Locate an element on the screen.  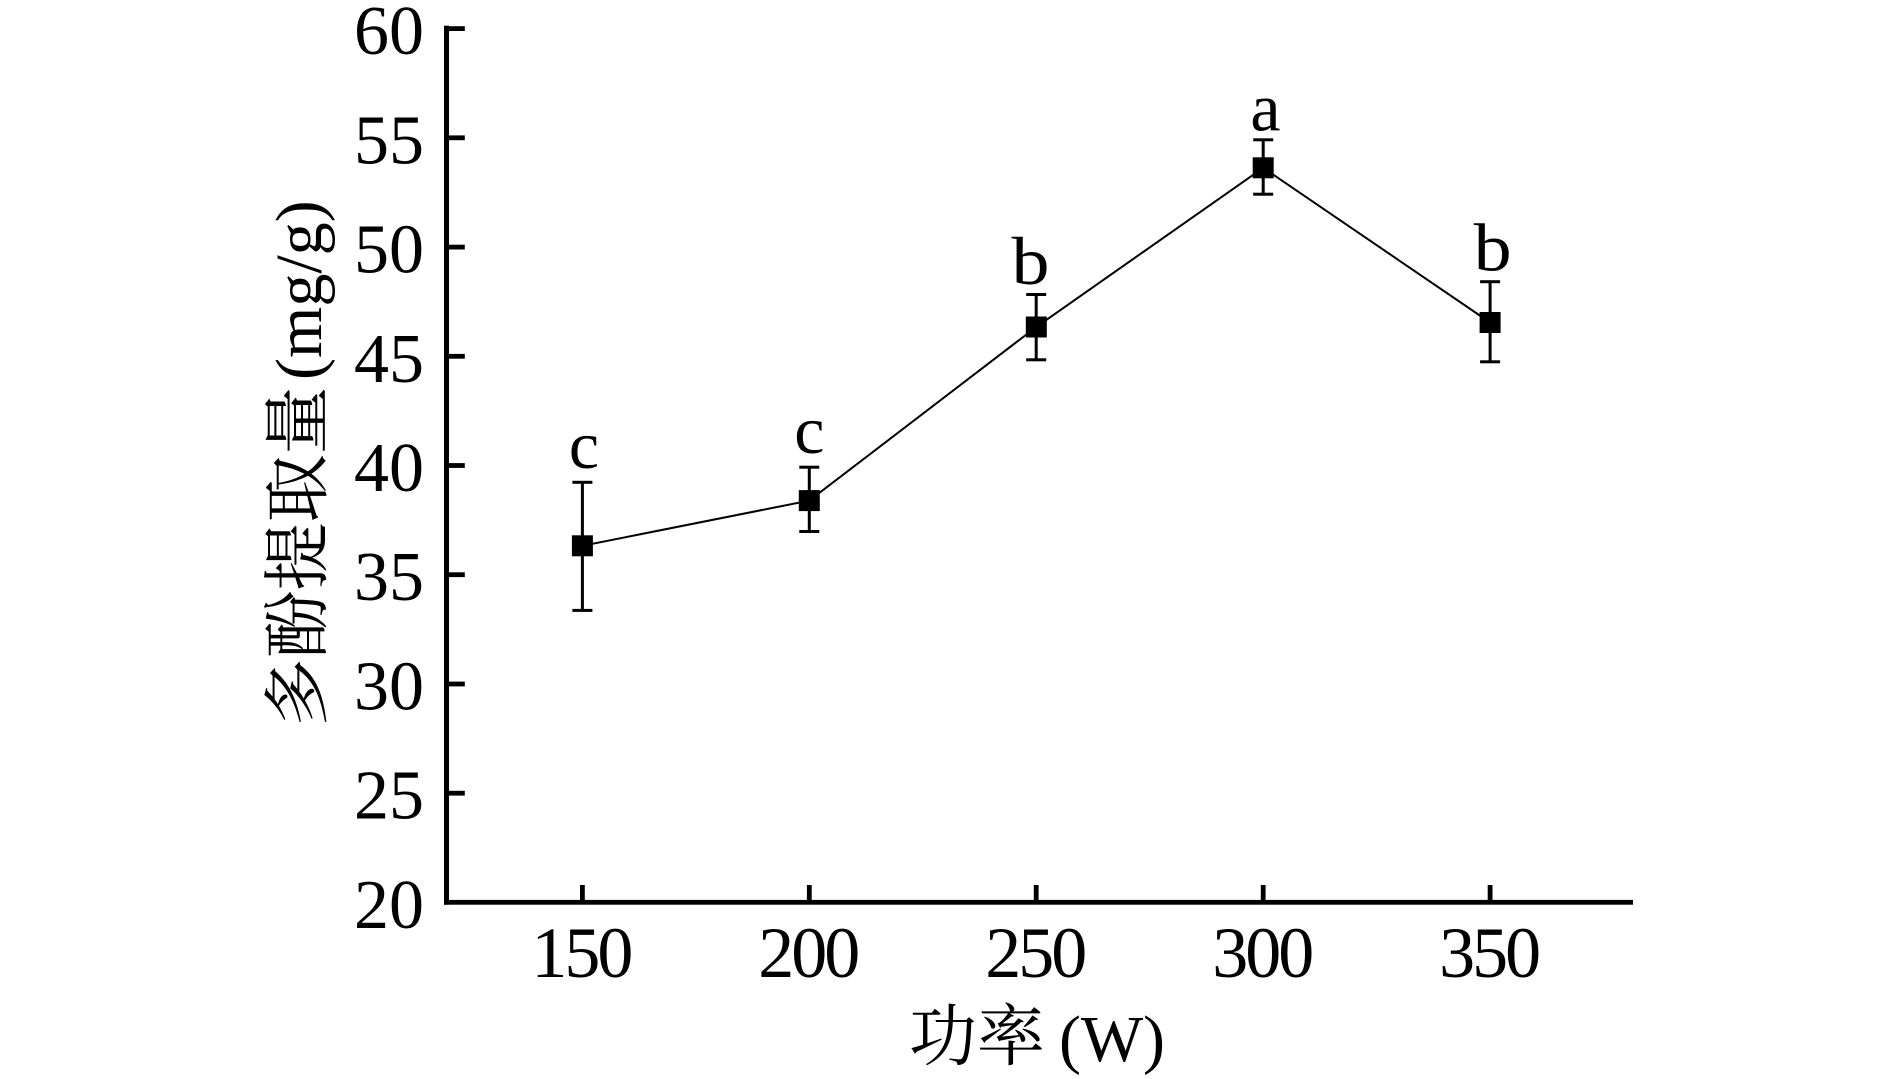
svg-text: 60 is located at coordinates (389, 35).